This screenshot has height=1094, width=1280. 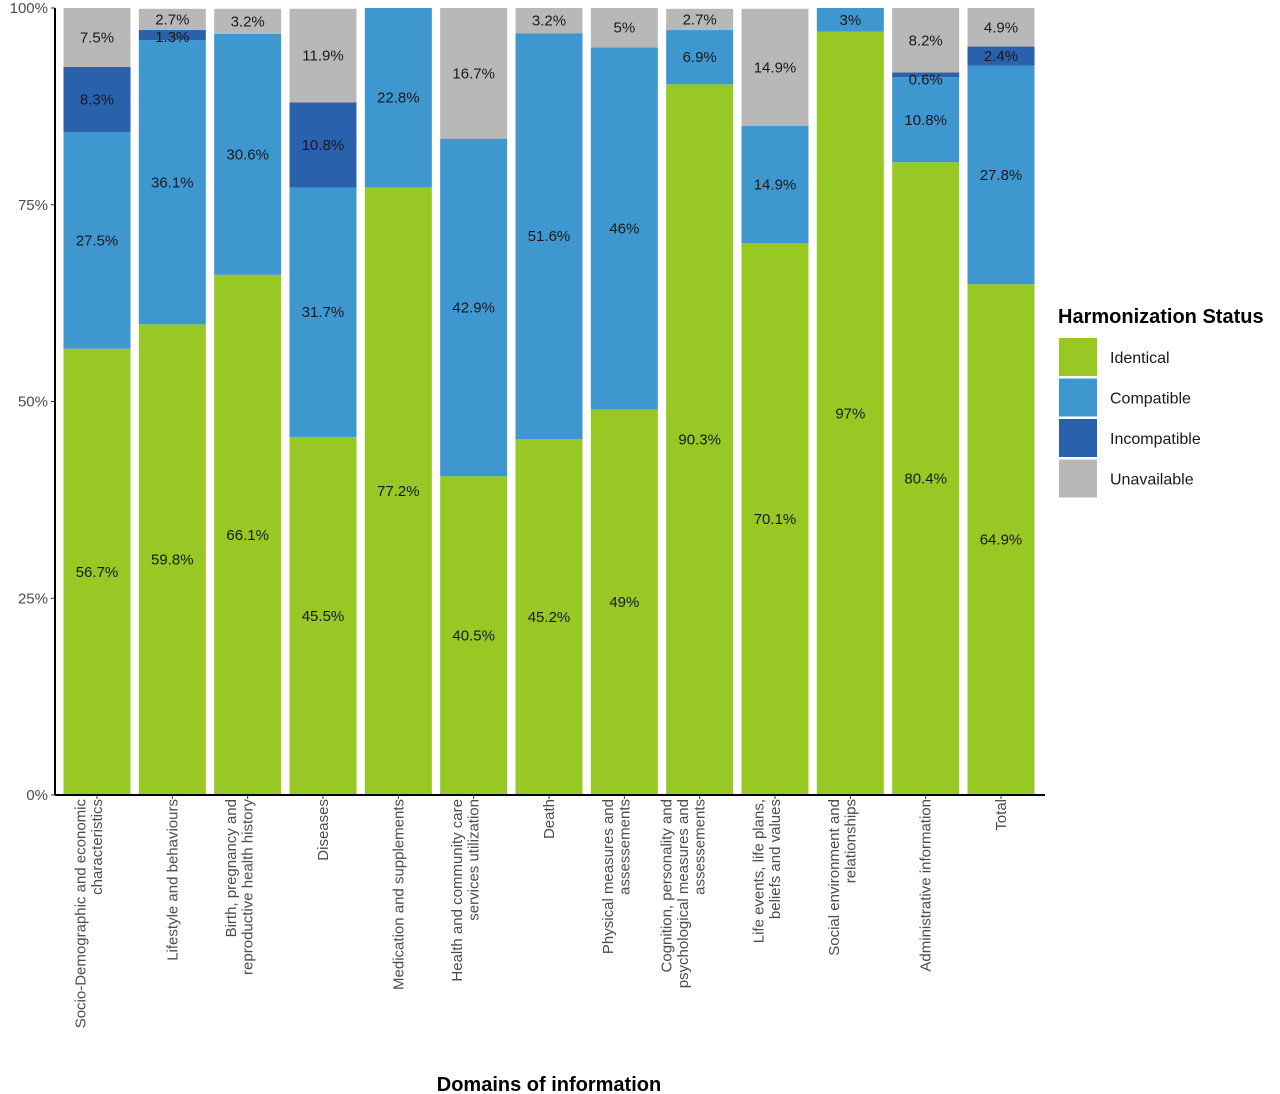 I want to click on data-label: 56.7%, so click(x=97, y=572).